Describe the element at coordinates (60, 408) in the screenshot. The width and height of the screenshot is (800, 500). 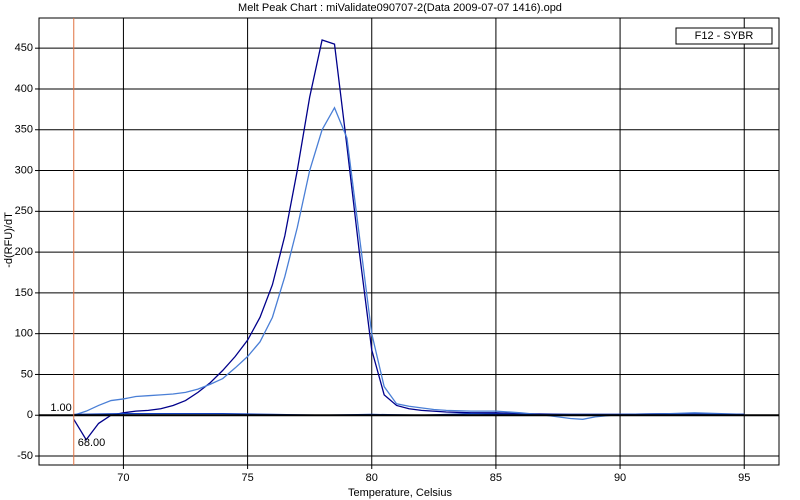
I see `marker-label: 1.00` at that location.